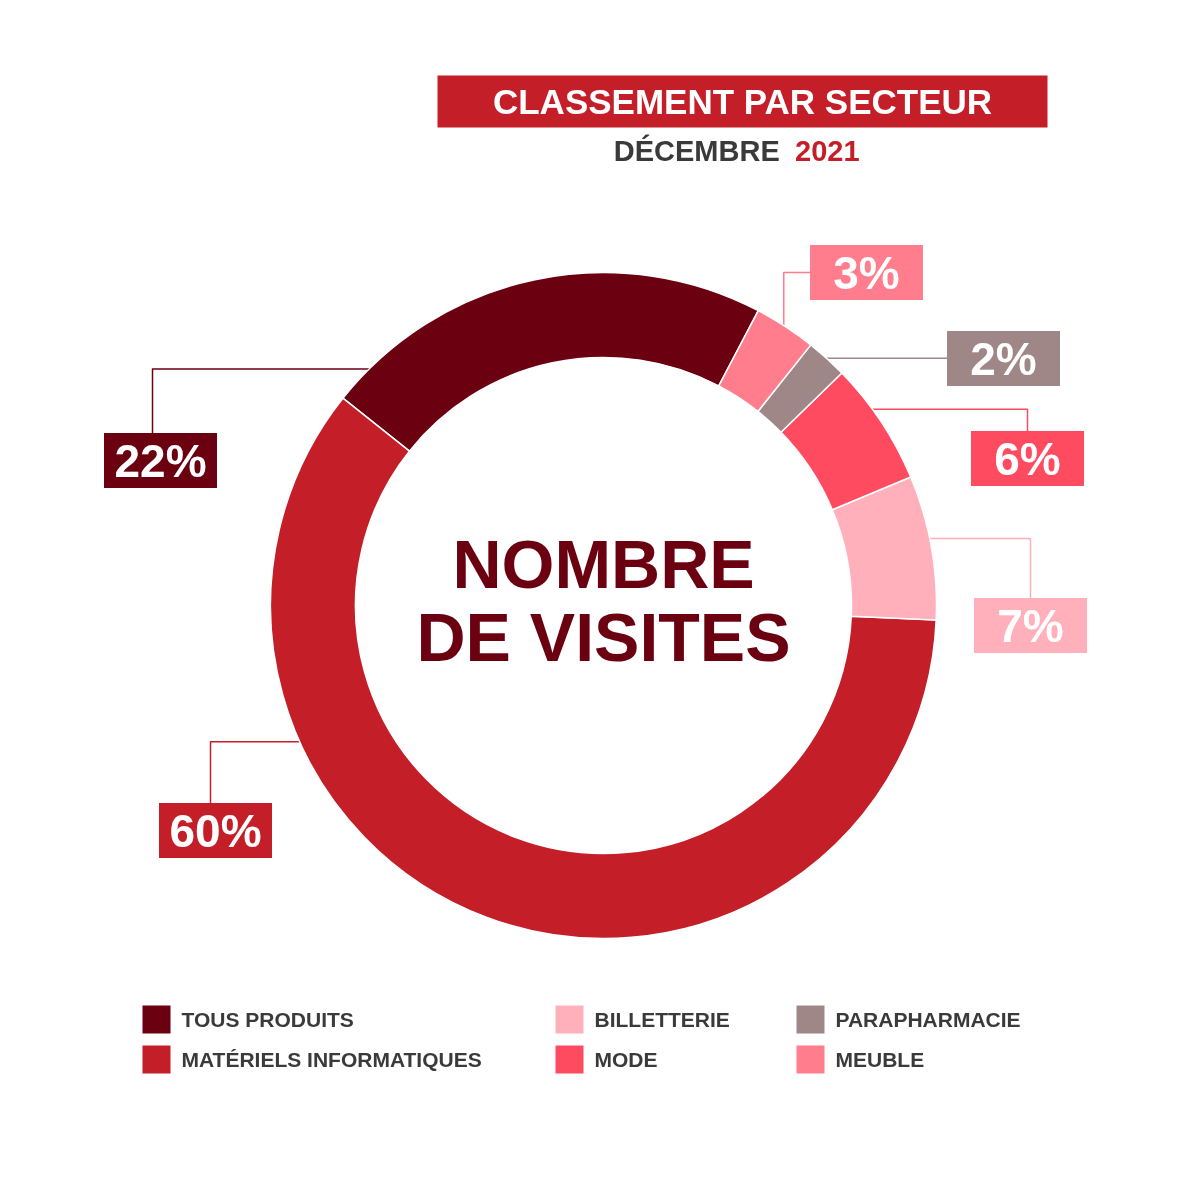 Image resolution: width=1200 pixels, height=1200 pixels. I want to click on legend-label: PARAPHARMACIE, so click(928, 1019).